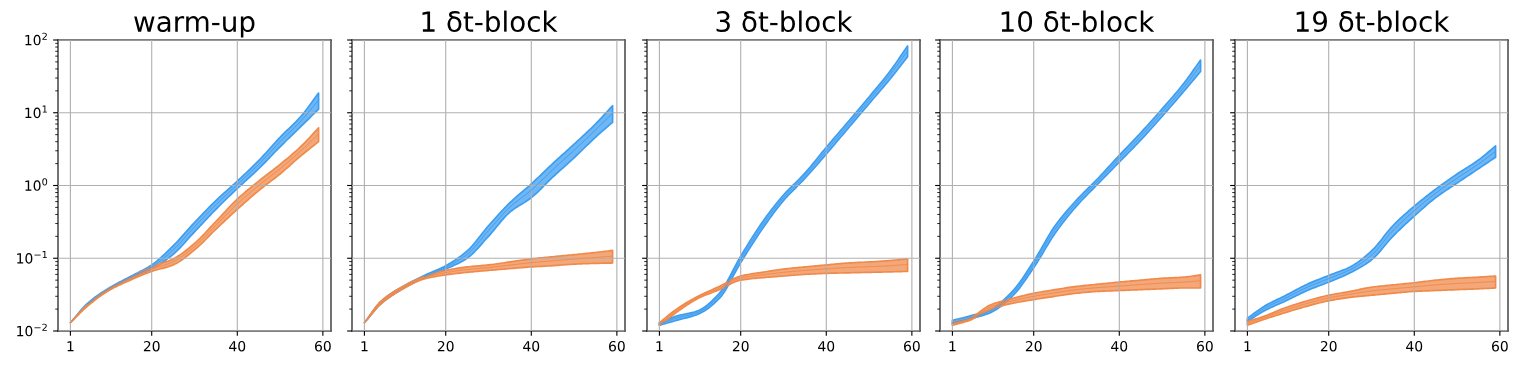  What do you see at coordinates (1078, 21) in the screenshot?
I see `chart-title: 10 δt-block` at bounding box center [1078, 21].